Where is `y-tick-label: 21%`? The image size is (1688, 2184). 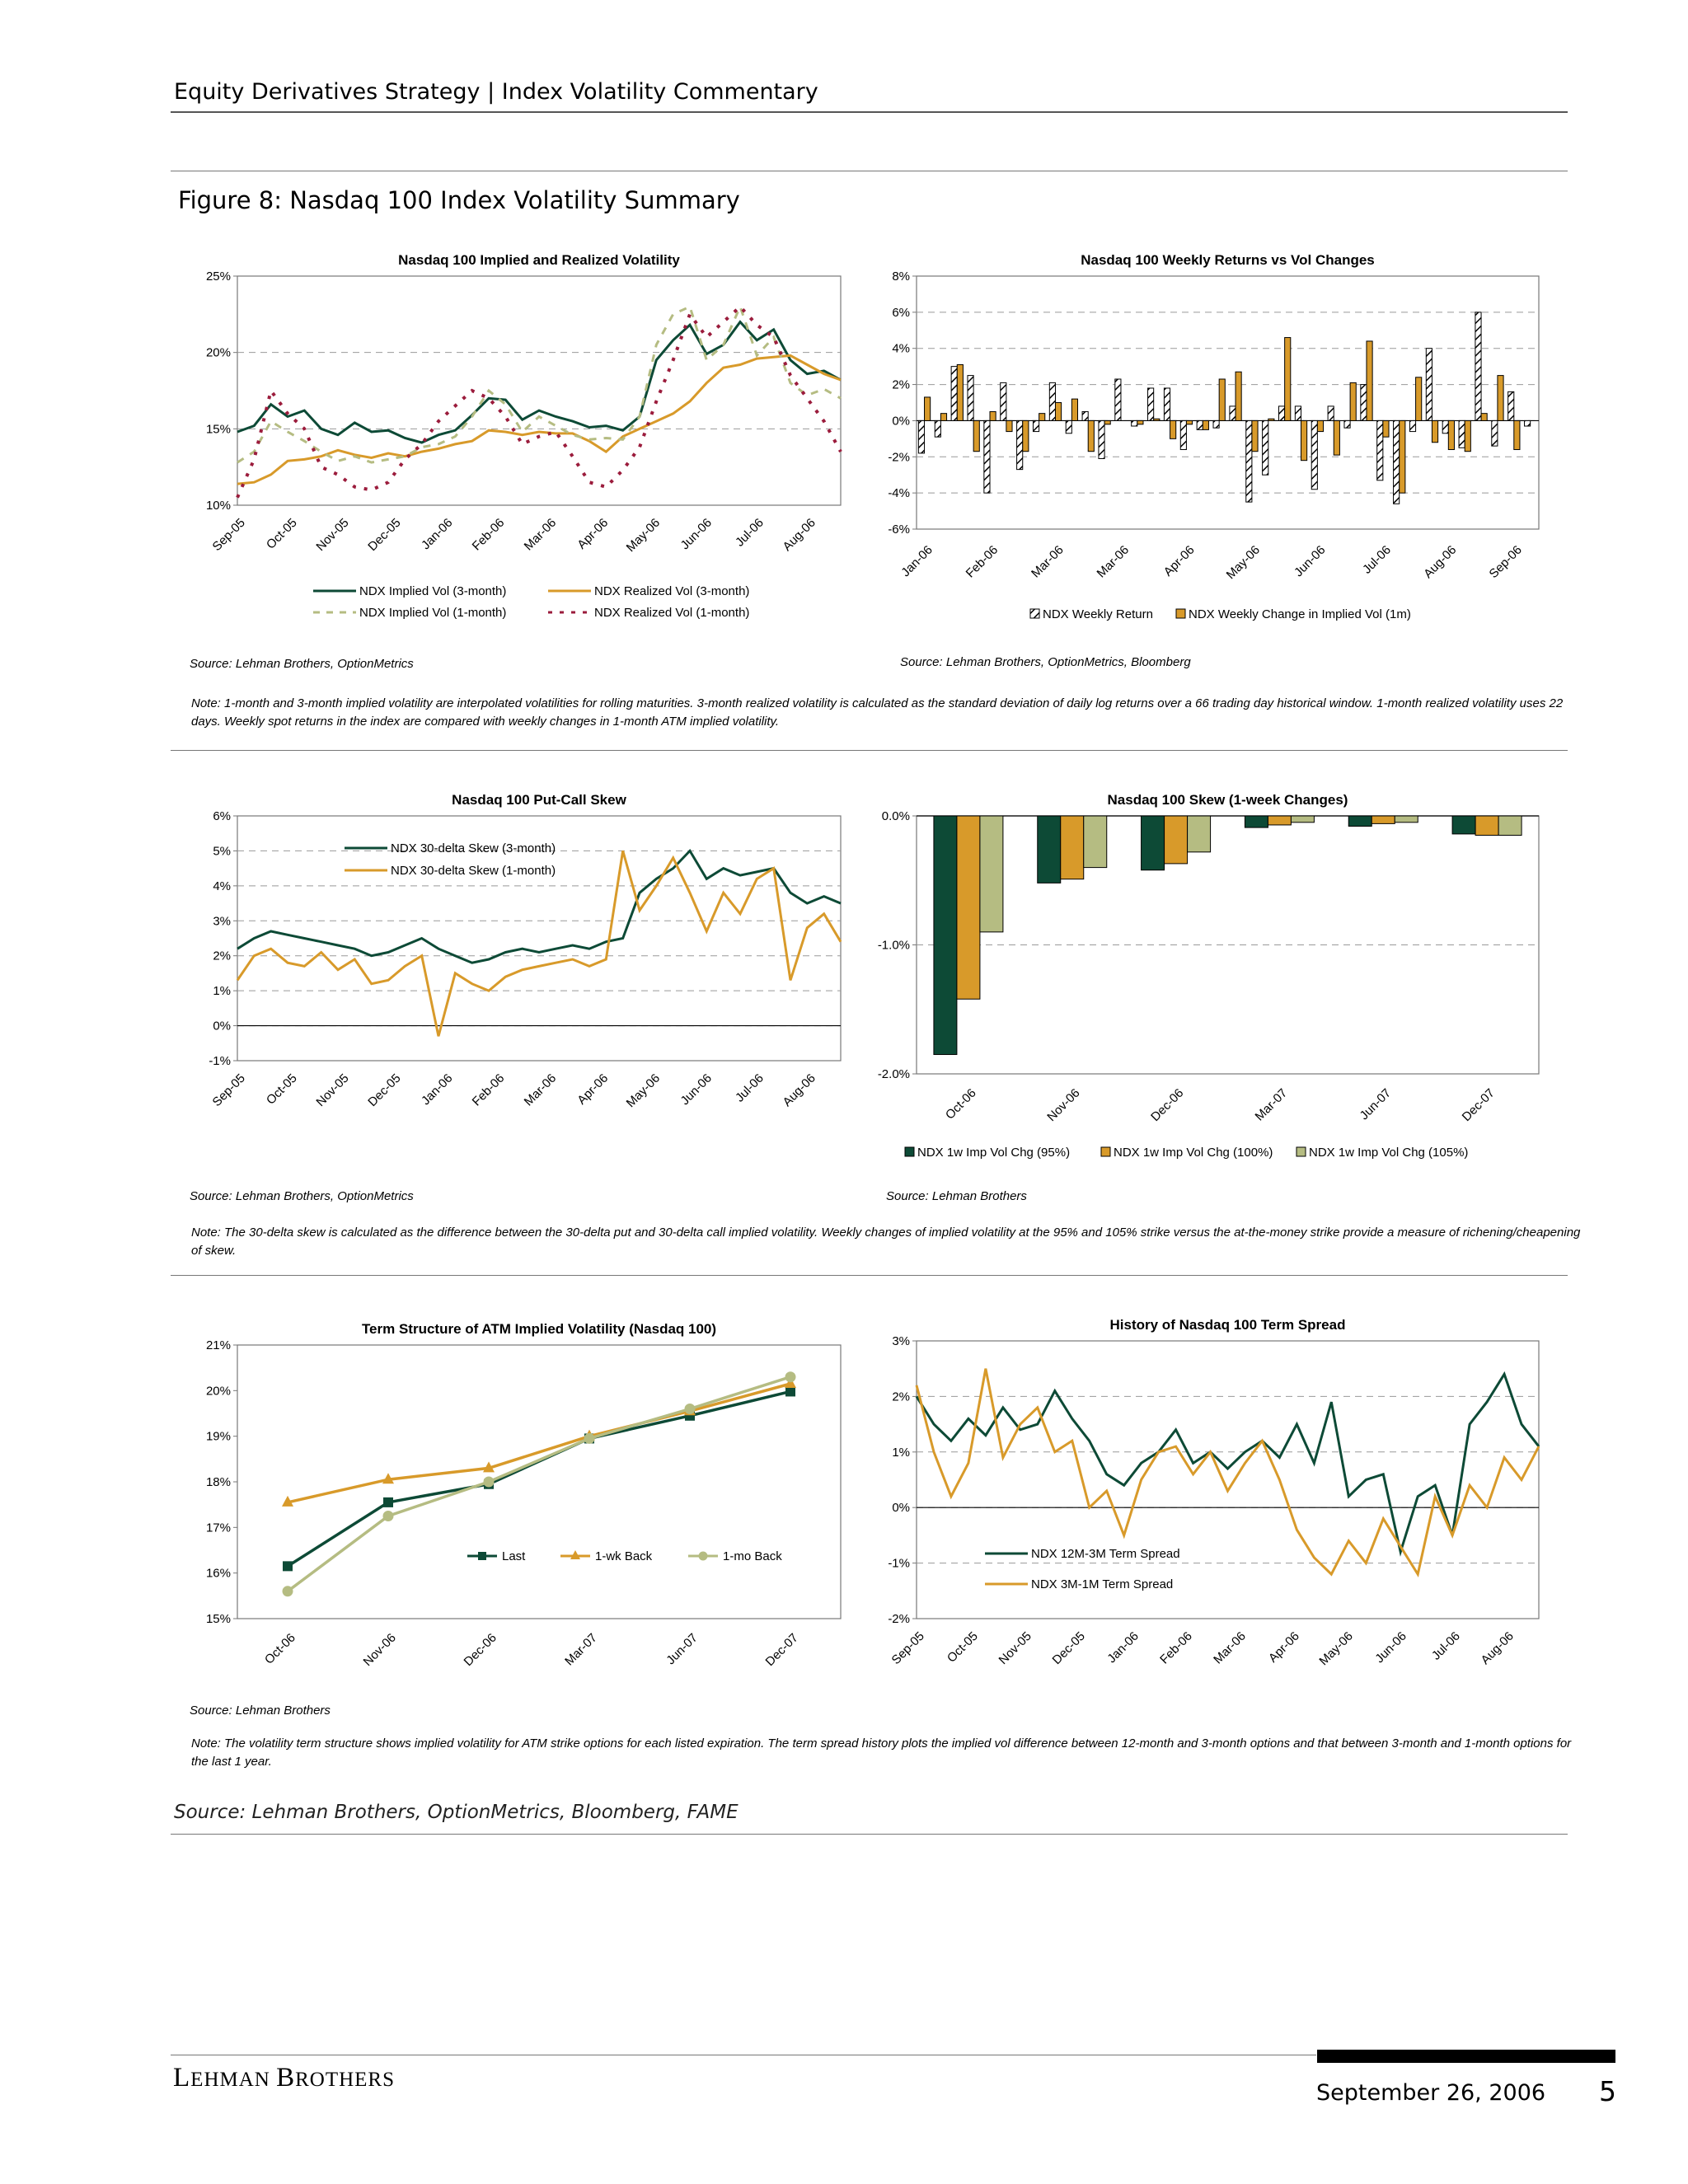
y-tick-label: 21% is located at coordinates (219, 1345).